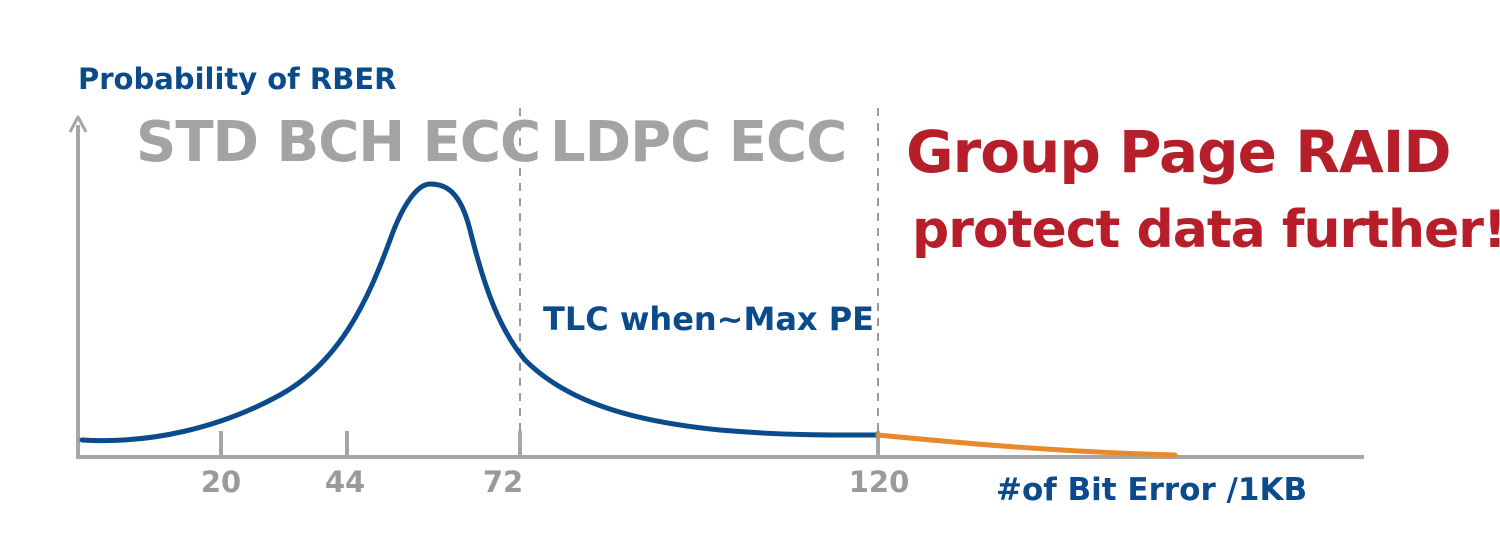 Image resolution: width=1500 pixels, height=533 pixels. What do you see at coordinates (221, 482) in the screenshot?
I see `x-tick-label-20: 20` at bounding box center [221, 482].